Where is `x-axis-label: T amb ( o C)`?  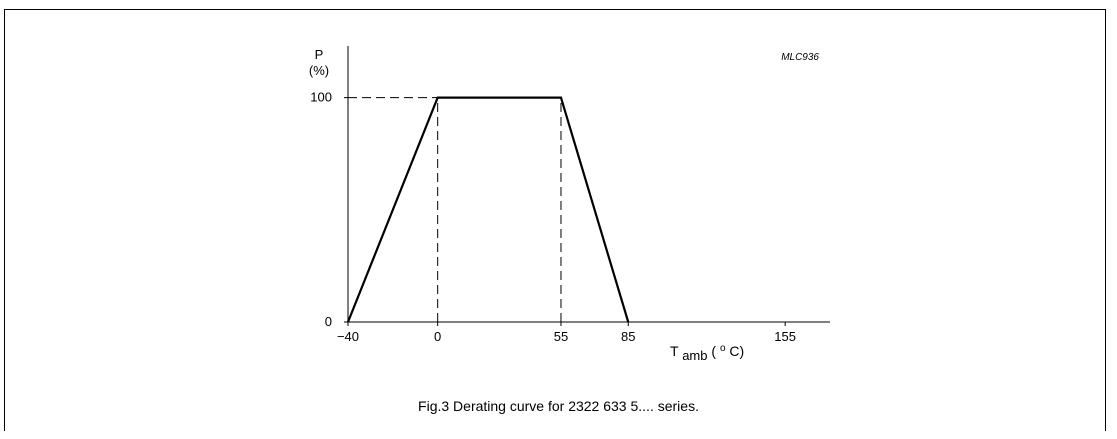
x-axis-label: T amb ( o C) is located at coordinates (707, 350).